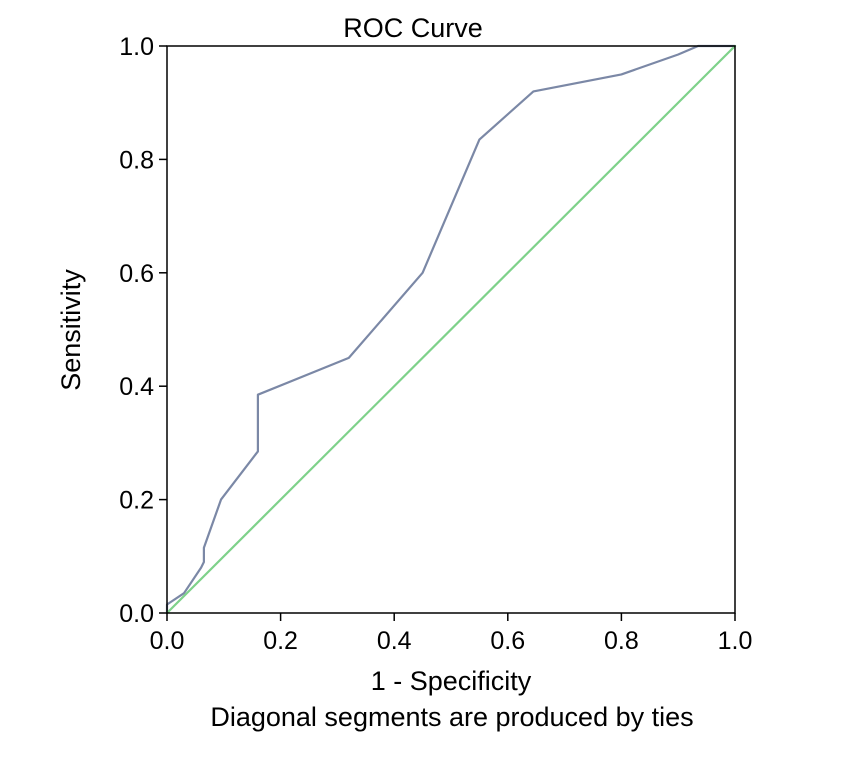 This screenshot has width=842, height=768. What do you see at coordinates (136, 160) in the screenshot?
I see `y-tick-label: 0.8` at bounding box center [136, 160].